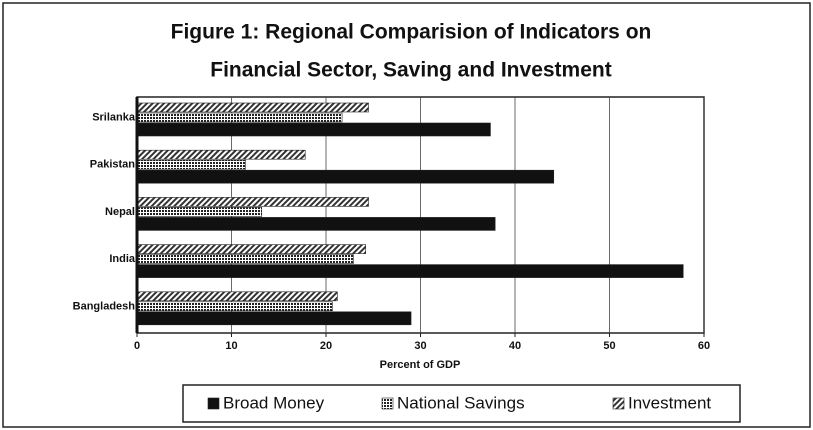 This screenshot has height=430, width=813. I want to click on x-axis-label: Percent of GDP, so click(420, 365).